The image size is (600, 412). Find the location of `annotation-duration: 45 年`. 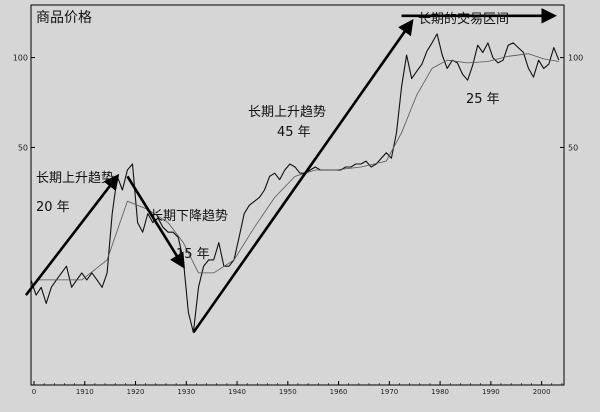

annotation-duration: 45 年 is located at coordinates (294, 132).